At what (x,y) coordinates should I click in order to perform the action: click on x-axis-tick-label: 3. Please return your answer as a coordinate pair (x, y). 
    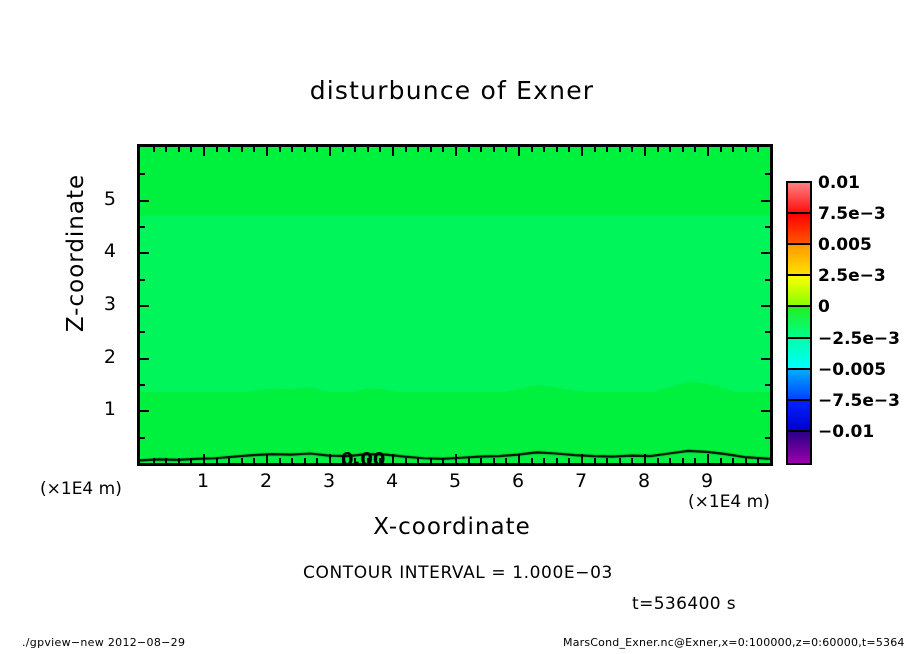
    Looking at the image, I should click on (329, 481).